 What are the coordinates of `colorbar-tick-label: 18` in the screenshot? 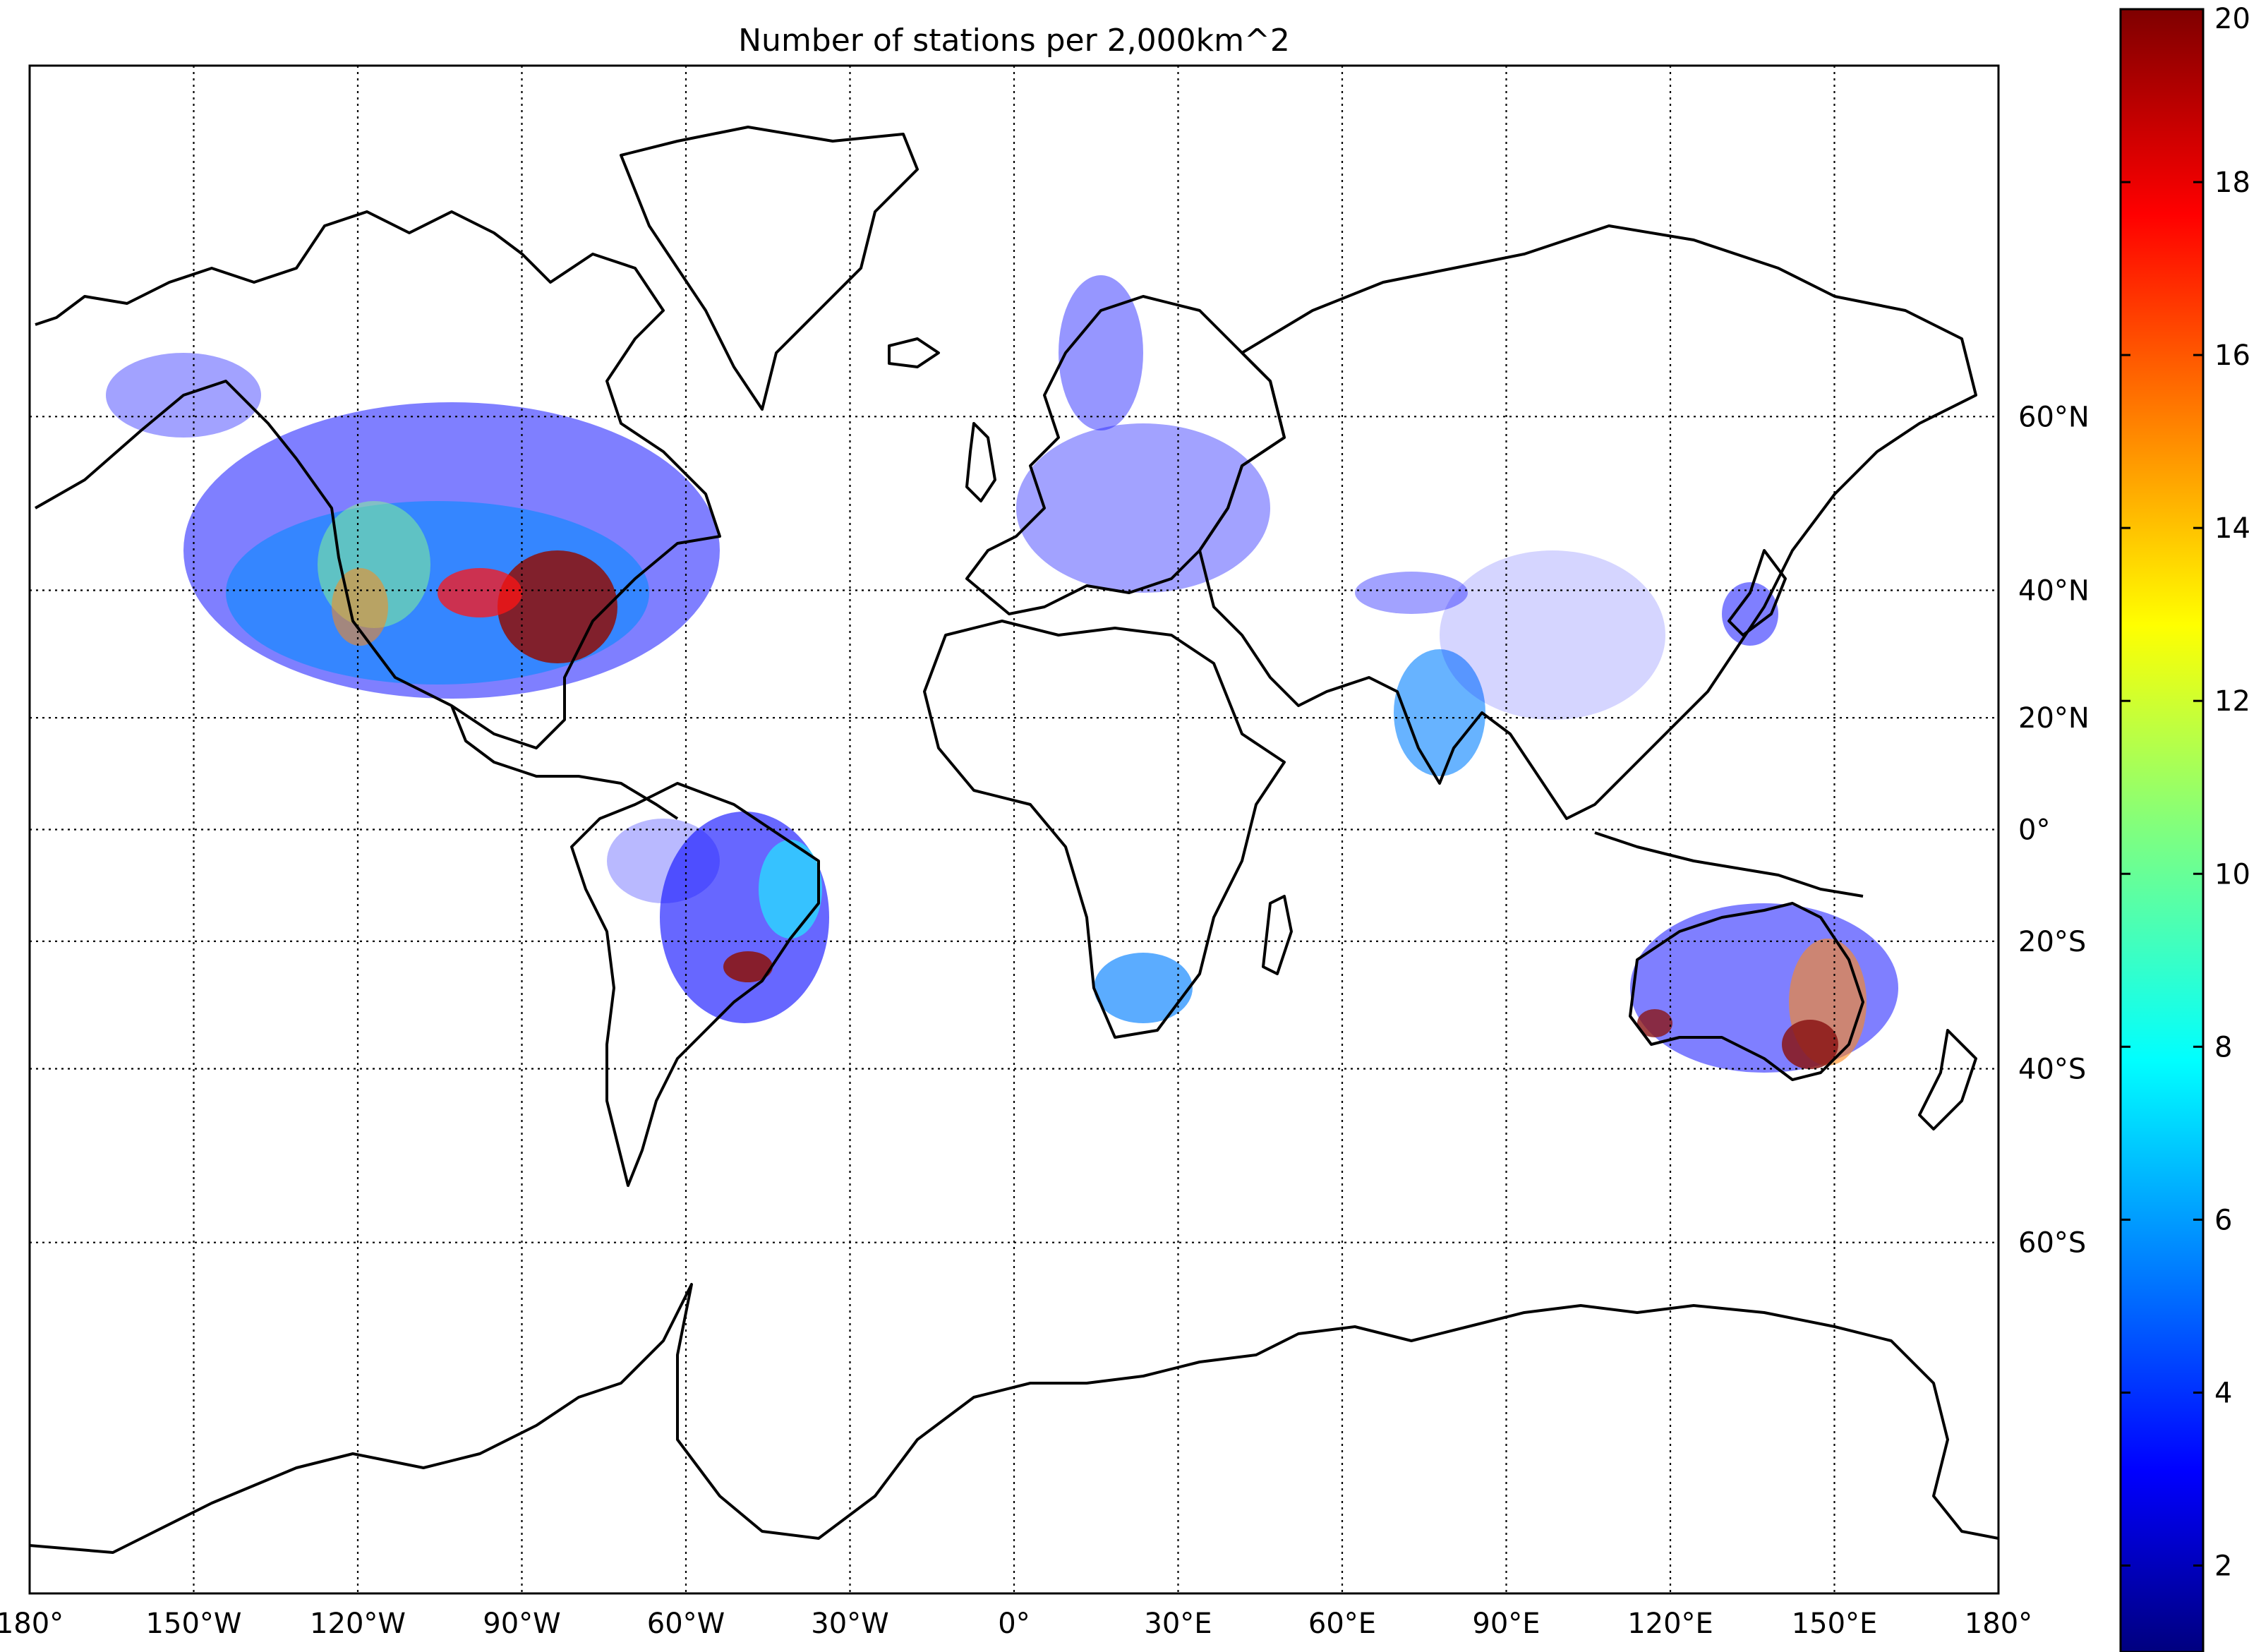 It's located at (2231, 183).